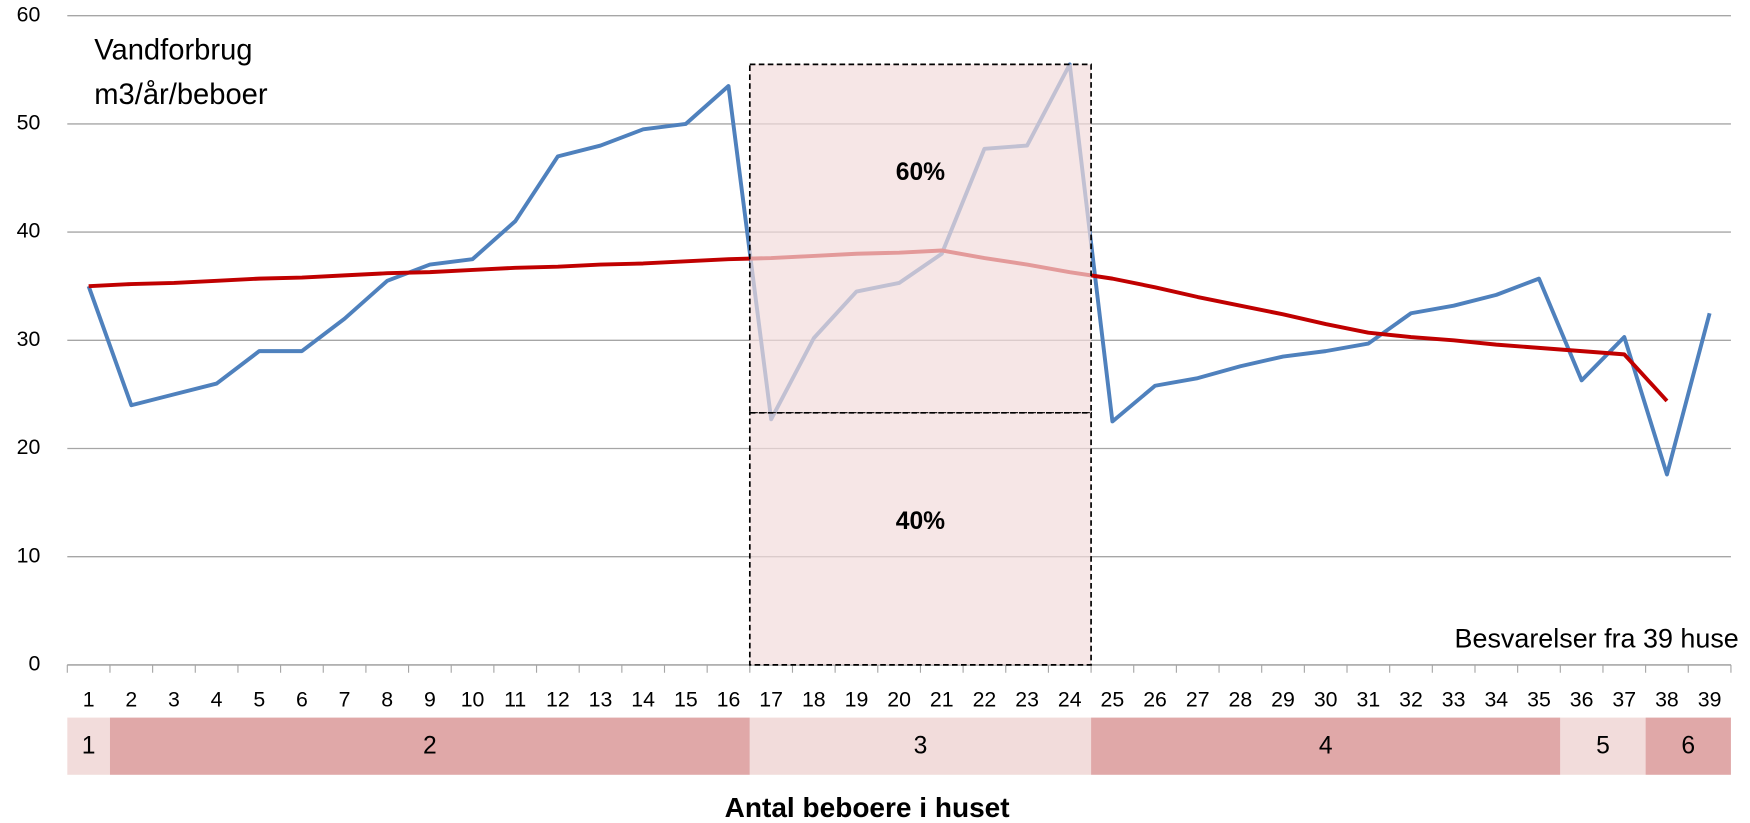  What do you see at coordinates (302, 699) in the screenshot?
I see `x-tick-label: 6` at bounding box center [302, 699].